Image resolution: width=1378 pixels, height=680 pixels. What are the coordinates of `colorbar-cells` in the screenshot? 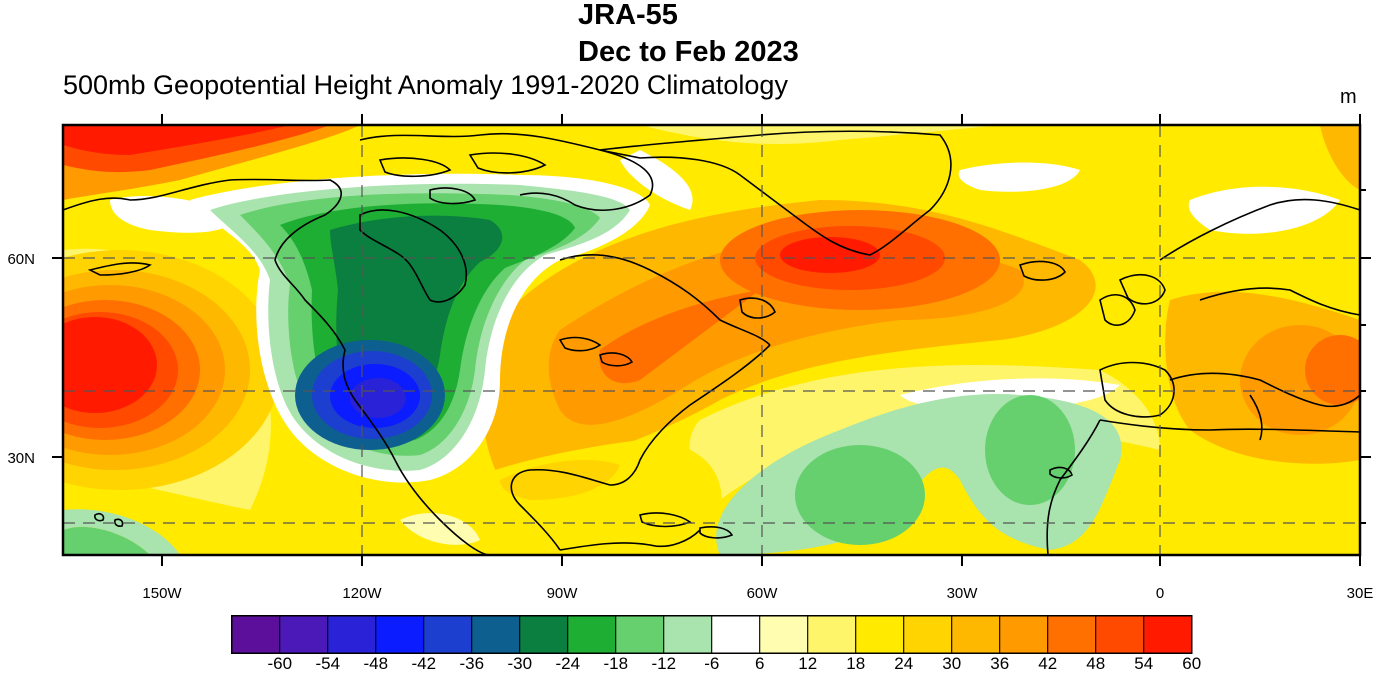 It's located at (712, 634).